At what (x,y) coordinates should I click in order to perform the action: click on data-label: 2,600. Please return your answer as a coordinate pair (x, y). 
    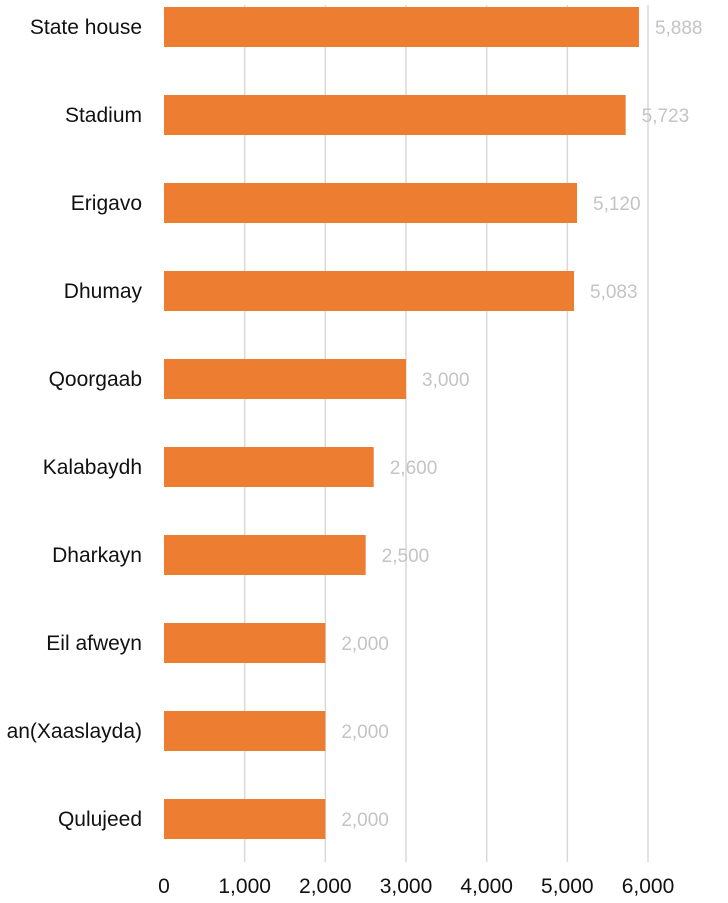
    Looking at the image, I should click on (414, 468).